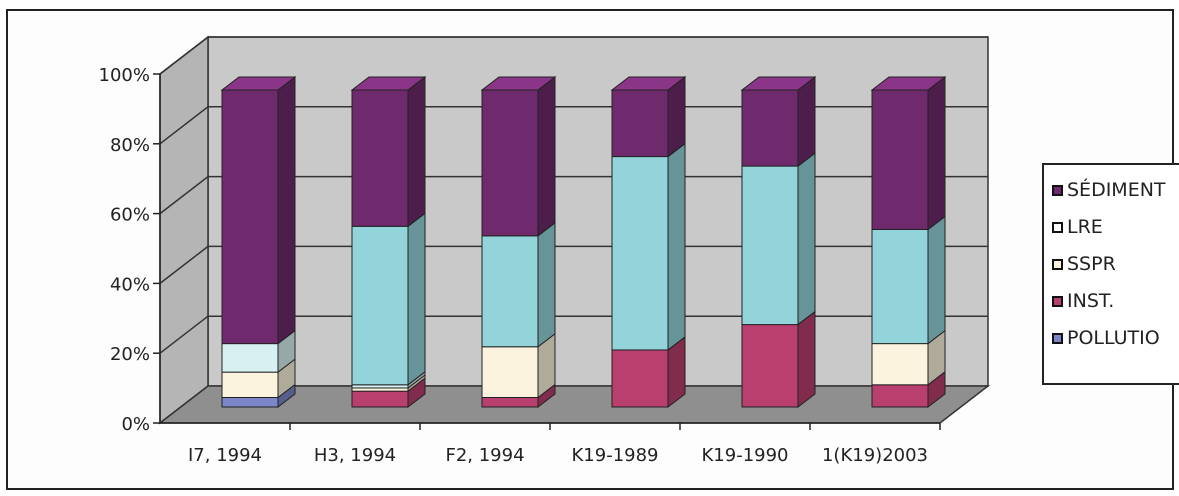 The image size is (1179, 496). What do you see at coordinates (1091, 301) in the screenshot?
I see `legend-label-inst: INST.` at bounding box center [1091, 301].